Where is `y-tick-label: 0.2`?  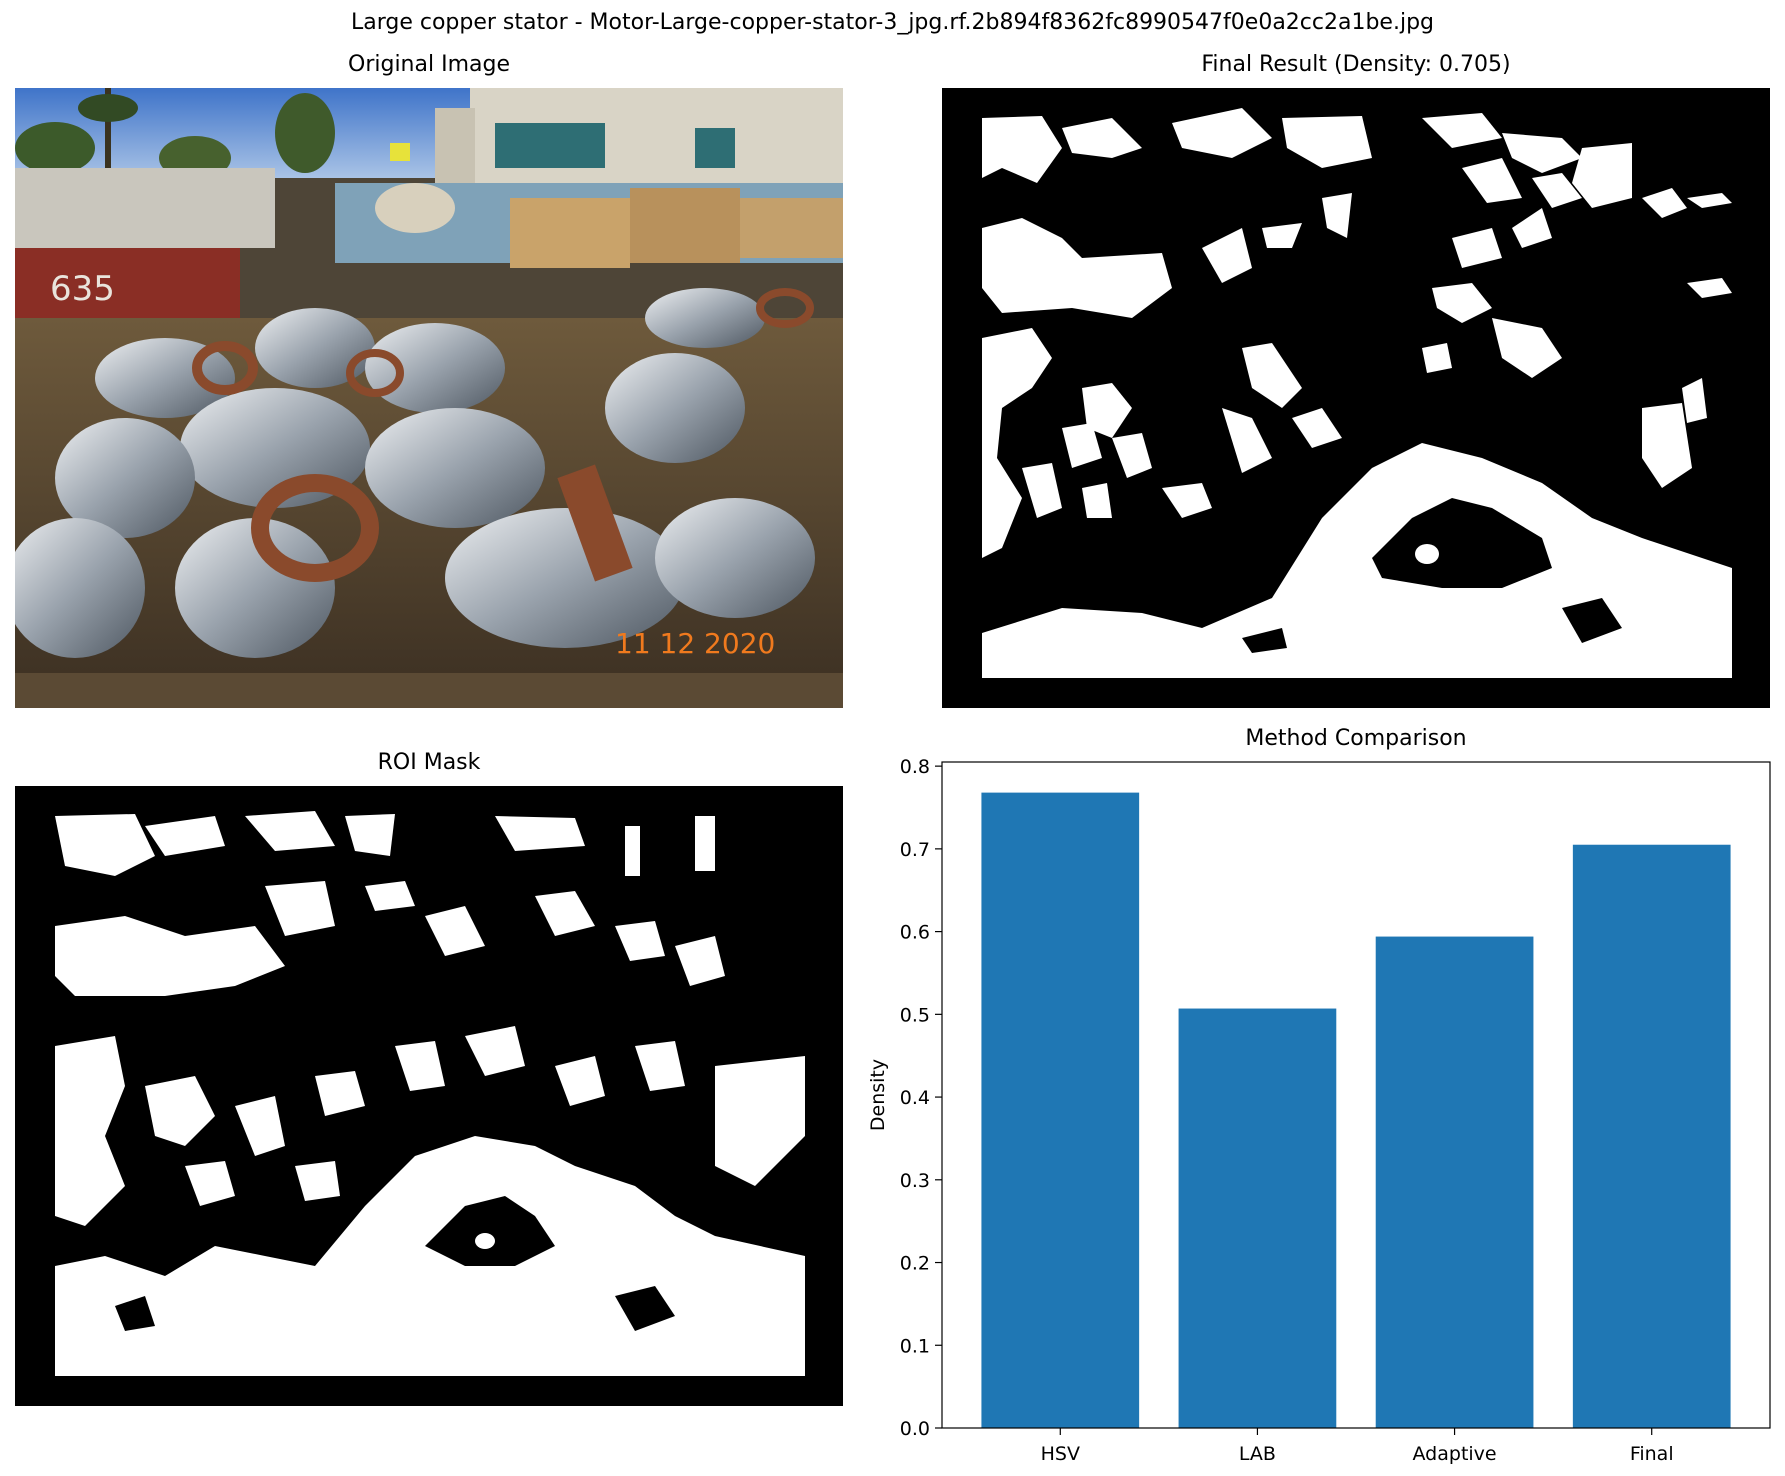 y-tick-label: 0.2 is located at coordinates (915, 1264).